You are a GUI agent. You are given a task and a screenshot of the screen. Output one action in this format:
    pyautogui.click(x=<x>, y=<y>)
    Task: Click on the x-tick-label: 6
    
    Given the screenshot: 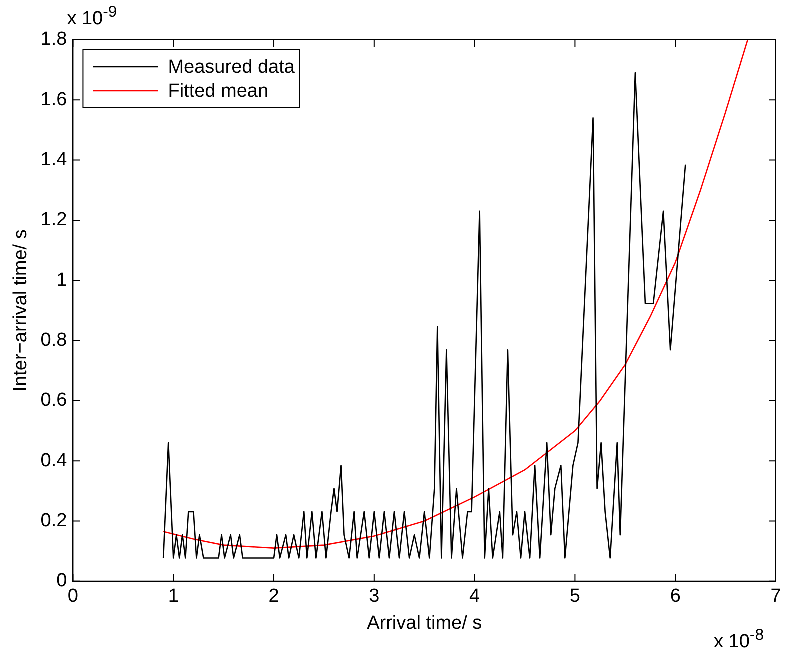 What is the action you would take?
    pyautogui.click(x=675, y=597)
    